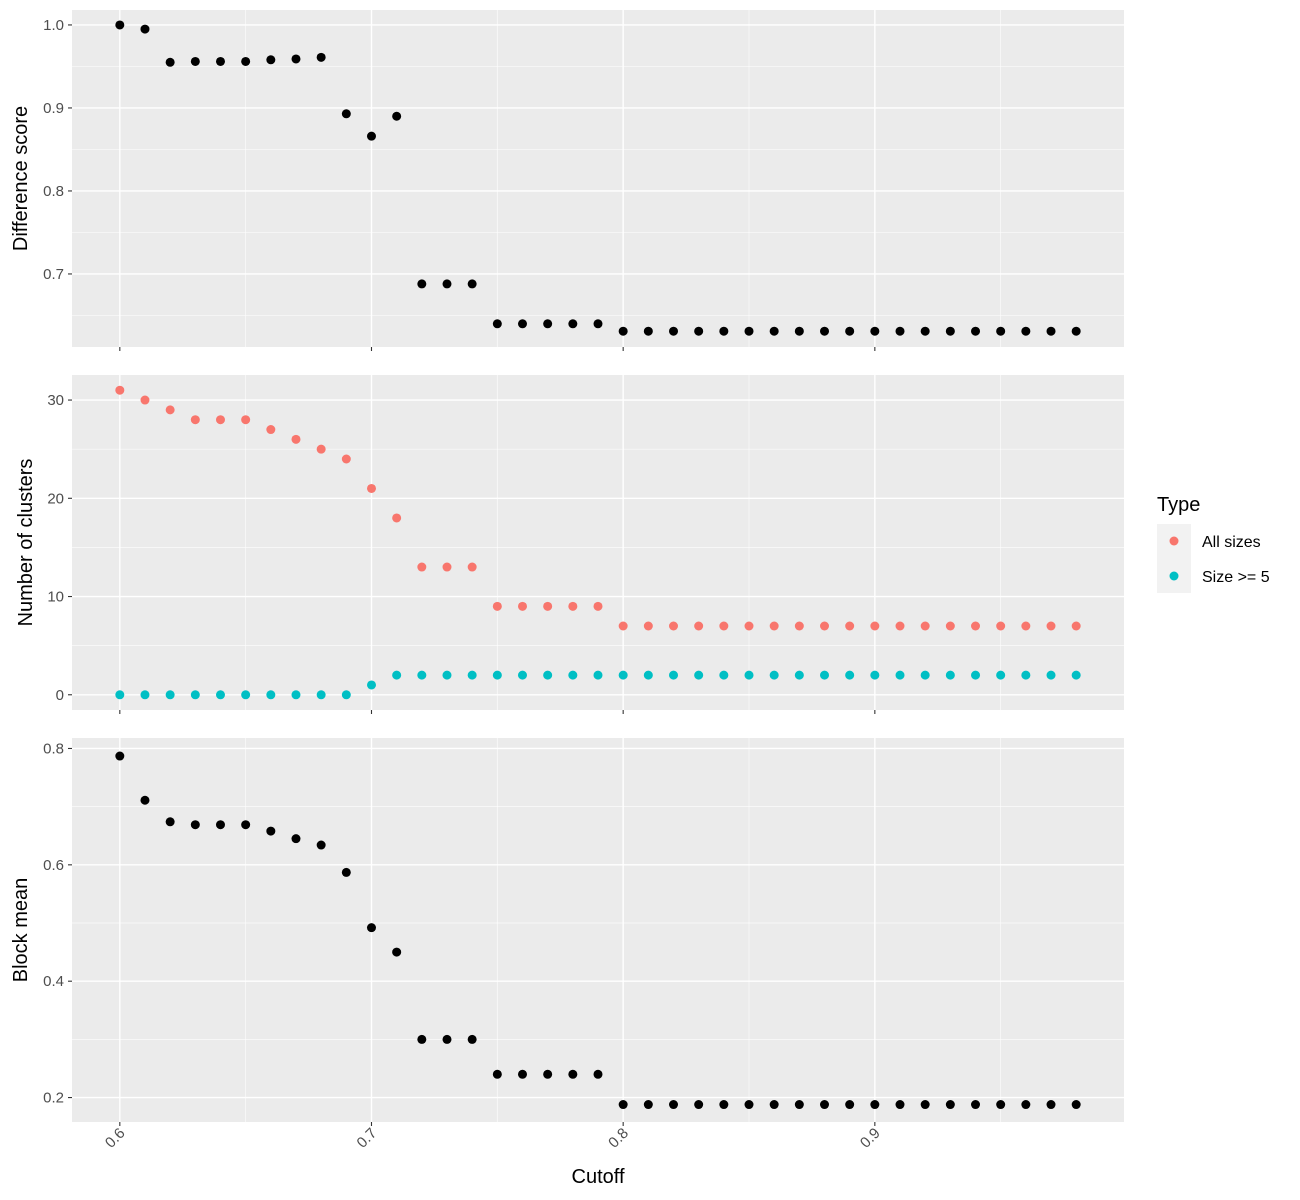 This screenshot has width=1300, height=1200. Describe the element at coordinates (870, 1138) in the screenshot. I see `x-tick-label: 0.9` at that location.